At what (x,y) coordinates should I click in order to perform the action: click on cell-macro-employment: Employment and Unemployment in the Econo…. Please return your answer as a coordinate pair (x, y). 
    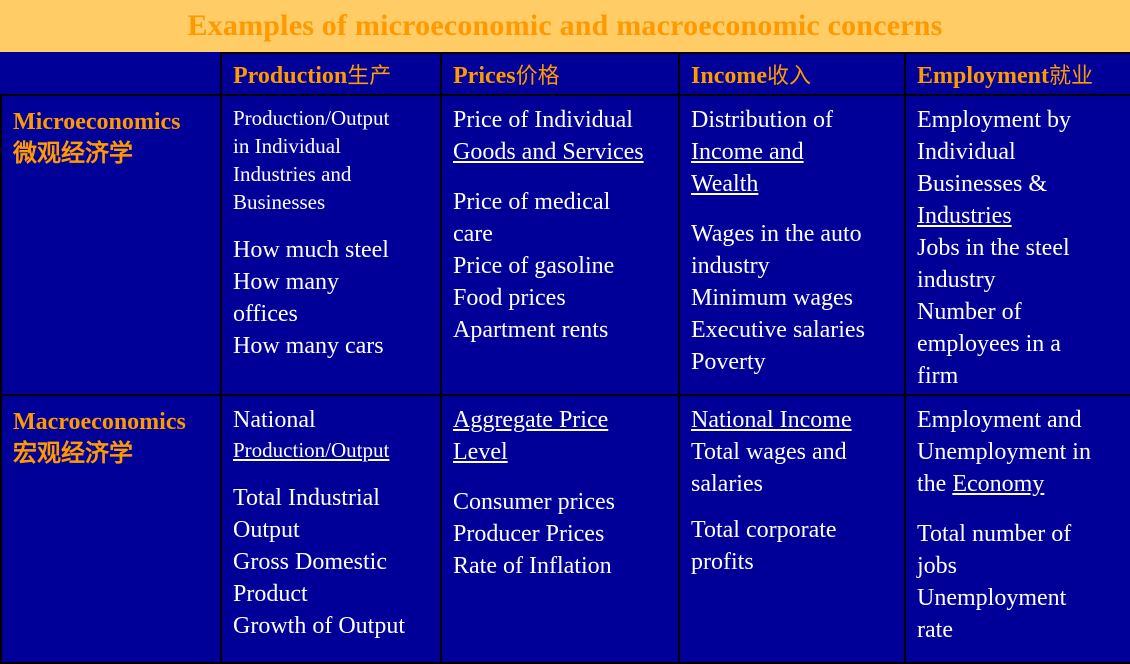
    Looking at the image, I should click on (1017, 529).